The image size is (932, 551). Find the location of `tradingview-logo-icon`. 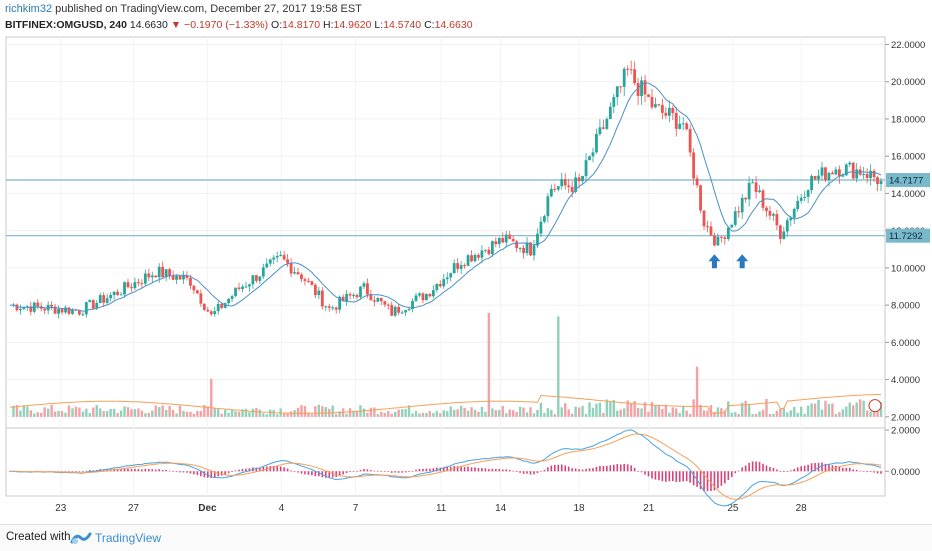

tradingview-logo-icon is located at coordinates (81, 538).